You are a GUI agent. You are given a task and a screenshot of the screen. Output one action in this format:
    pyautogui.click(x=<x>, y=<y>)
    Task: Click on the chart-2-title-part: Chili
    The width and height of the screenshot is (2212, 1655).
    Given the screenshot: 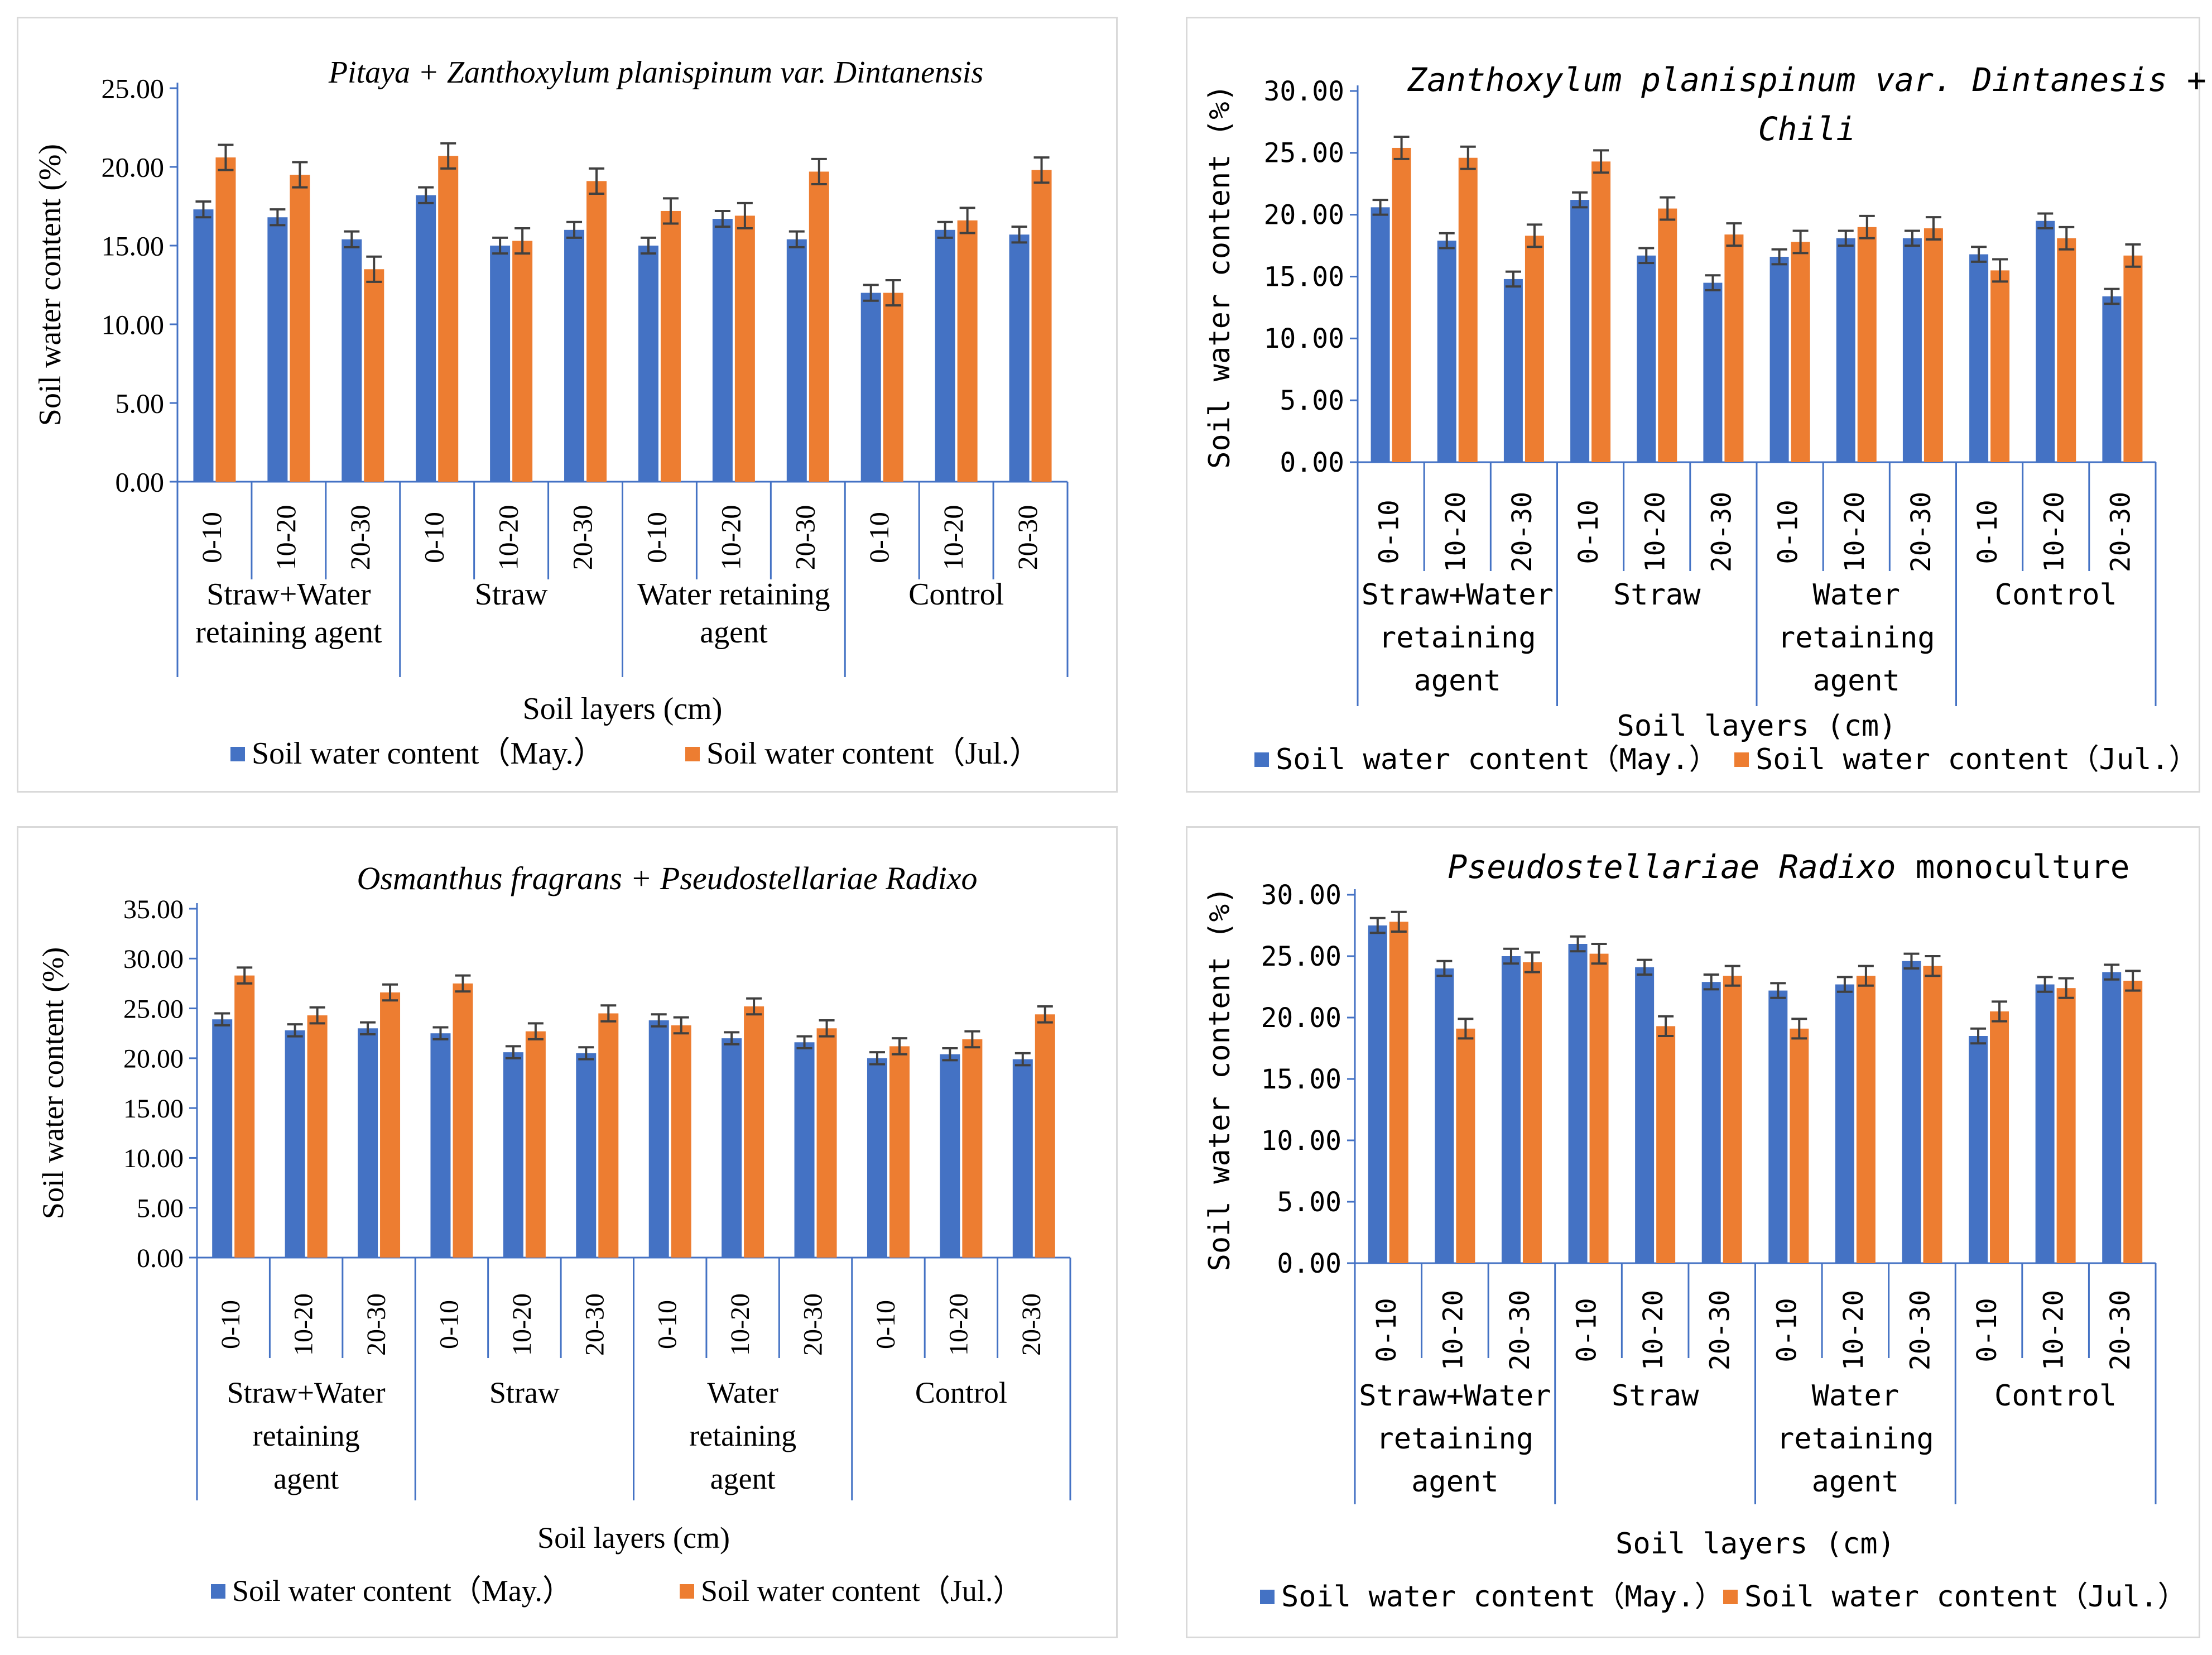 What is the action you would take?
    pyautogui.click(x=1807, y=129)
    